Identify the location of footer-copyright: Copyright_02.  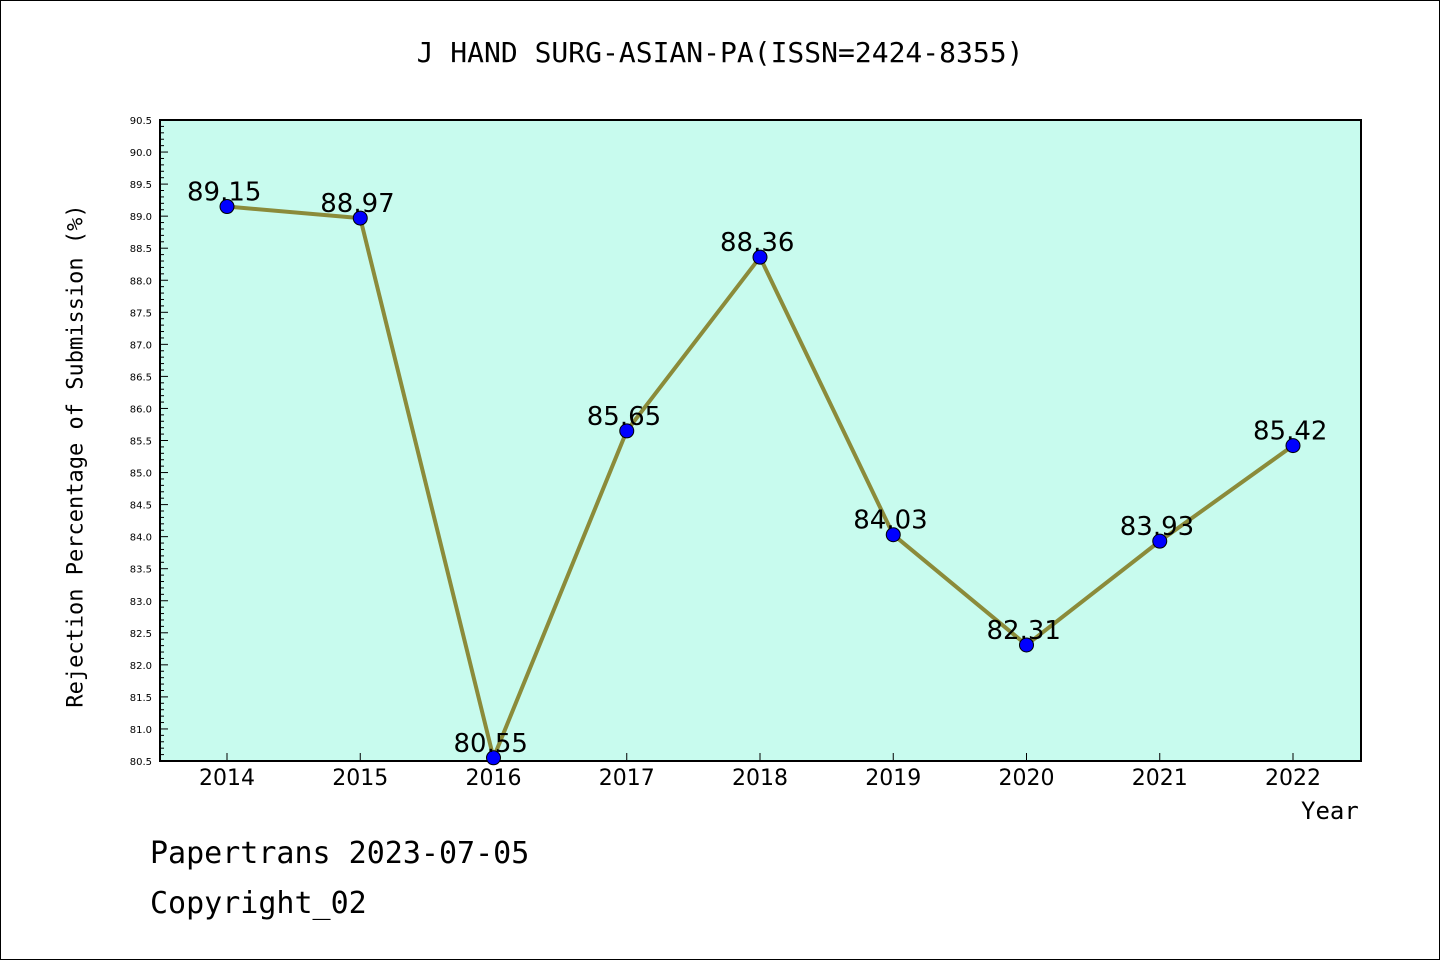
(258, 903).